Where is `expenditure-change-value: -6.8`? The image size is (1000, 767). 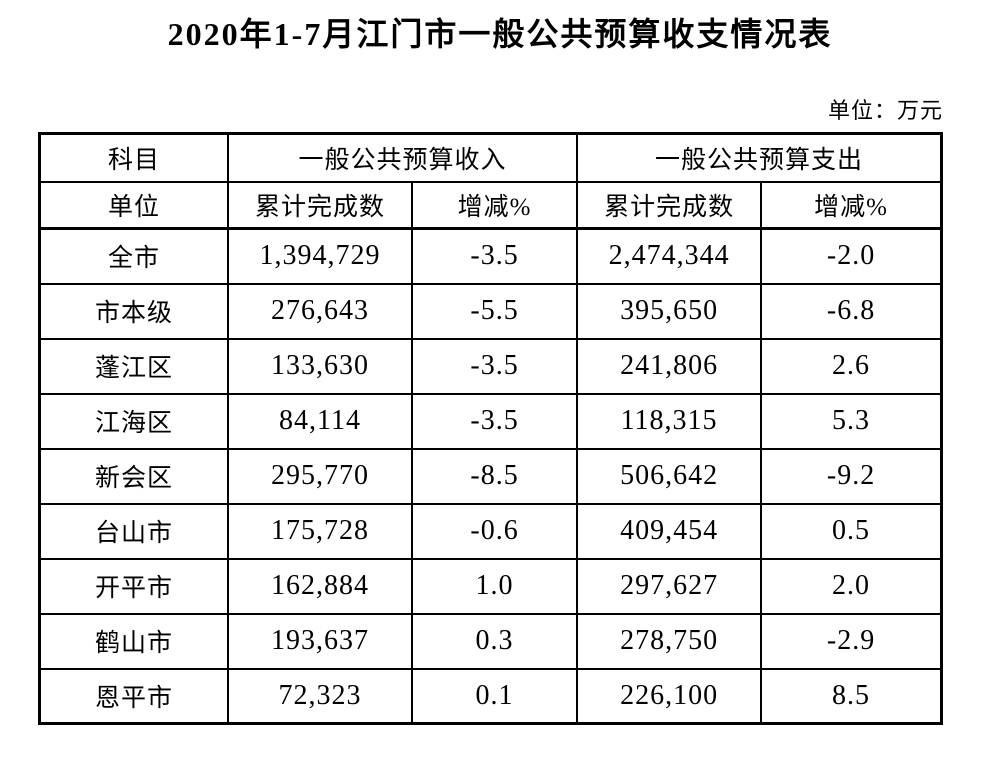 expenditure-change-value: -6.8 is located at coordinates (851, 311).